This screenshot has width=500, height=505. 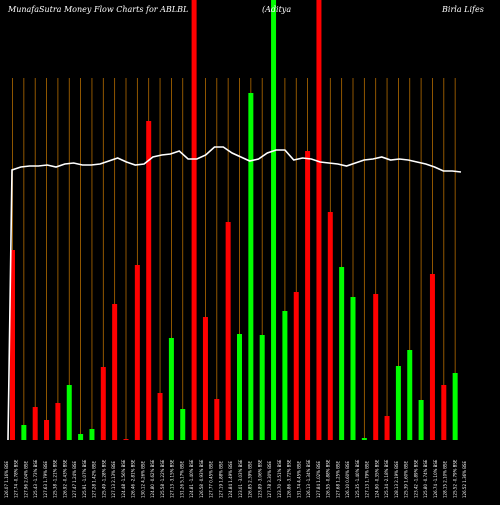 What do you see at coordinates (250, 479) in the screenshot?
I see `tick-label-26: 126.85 2.39% BSE` at bounding box center [250, 479].